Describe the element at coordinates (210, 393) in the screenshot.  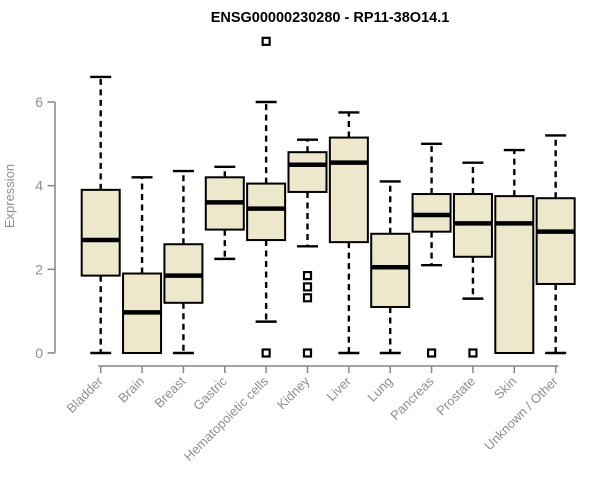
I see `x-tick-label: Gastric` at that location.